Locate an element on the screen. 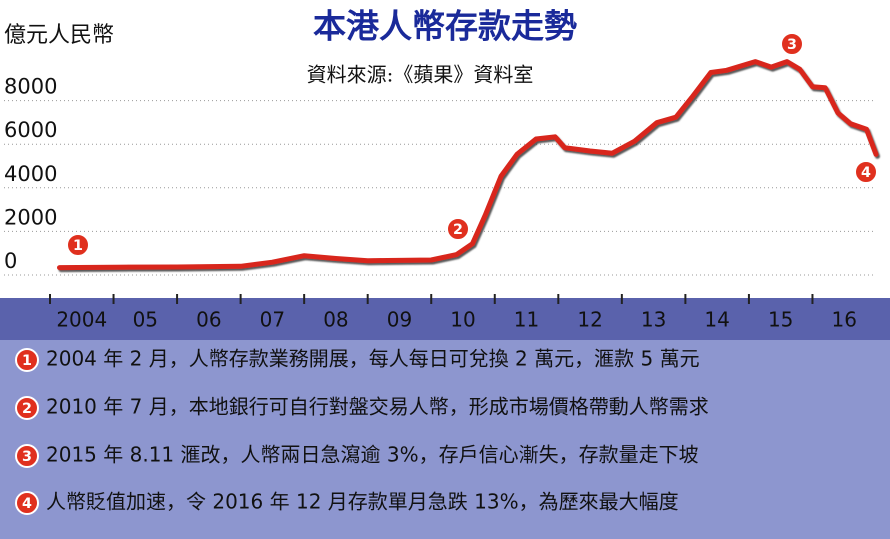 The width and height of the screenshot is (890, 539). y-tick-label: 8000 is located at coordinates (30, 87).